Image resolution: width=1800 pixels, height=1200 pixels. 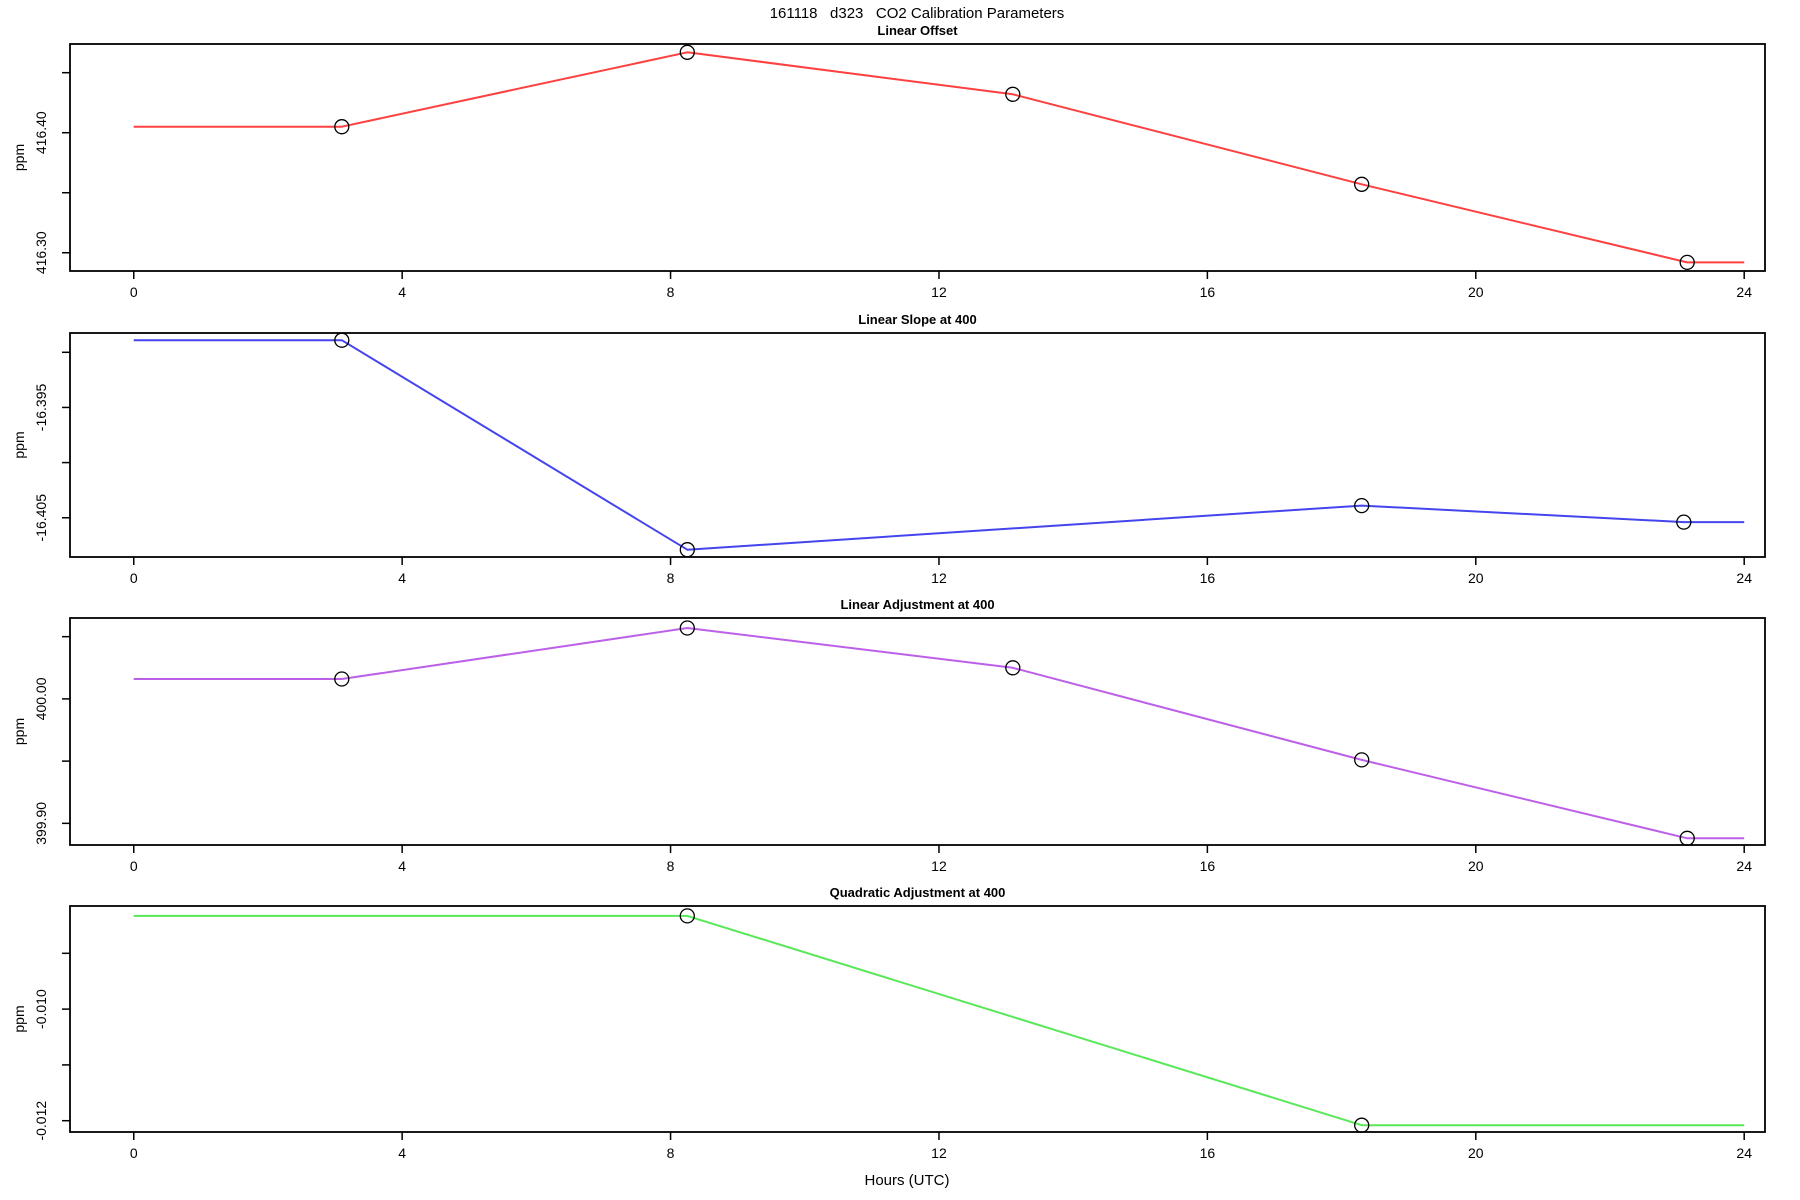 I want to click on y-tick-label: 400.00, so click(x=41, y=698).